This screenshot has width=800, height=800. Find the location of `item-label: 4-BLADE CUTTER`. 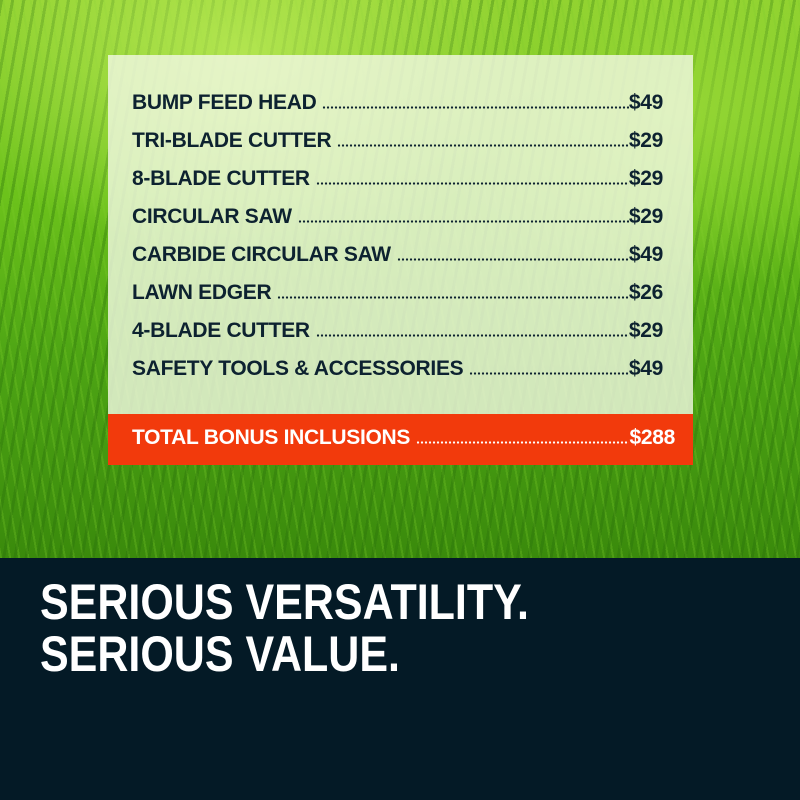

item-label: 4-BLADE CUTTER is located at coordinates (221, 330).